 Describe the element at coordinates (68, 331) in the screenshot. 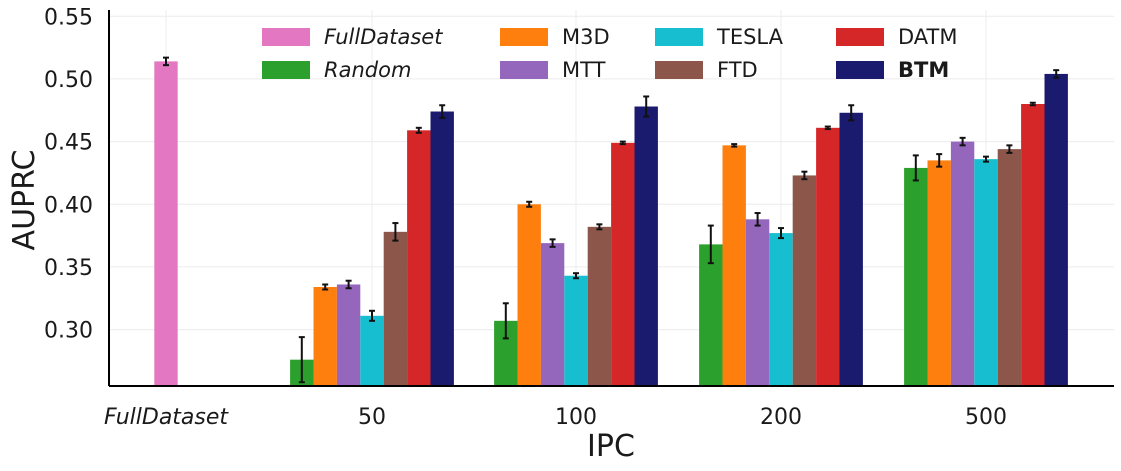

I see `y-tick-label: 0.30` at that location.